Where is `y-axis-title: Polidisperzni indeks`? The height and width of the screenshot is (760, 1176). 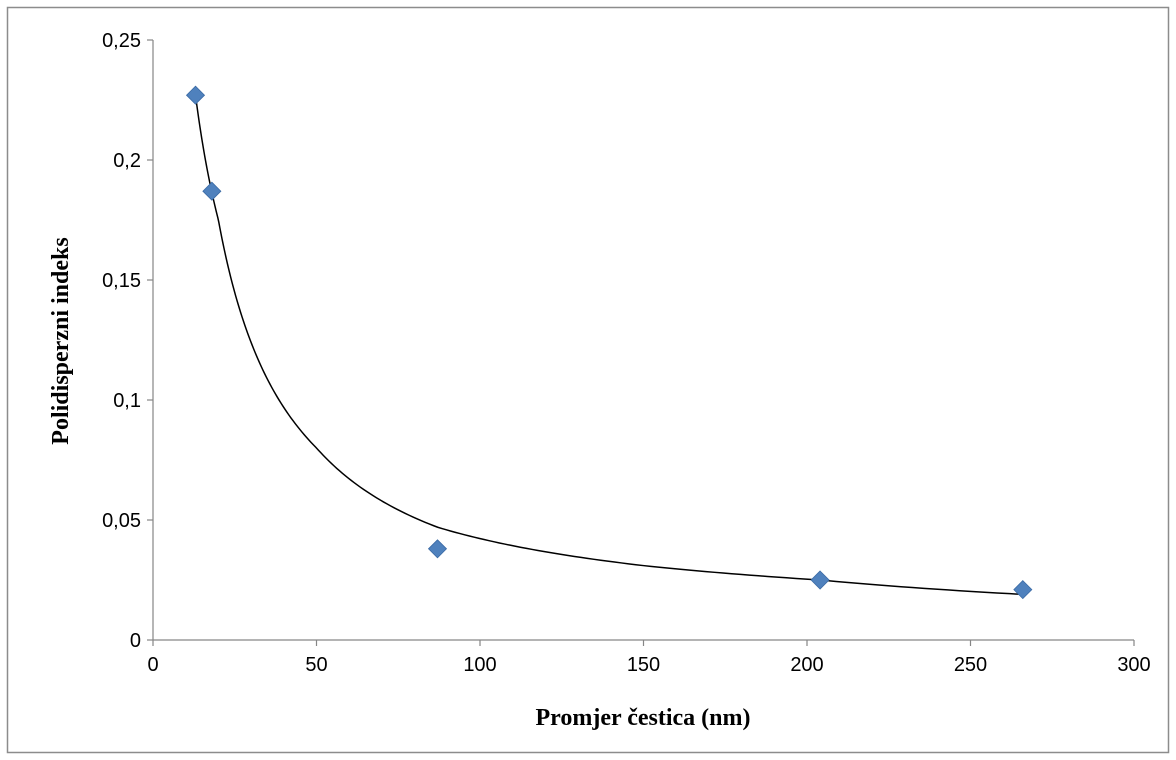
y-axis-title: Polidisperzni indeks is located at coordinates (61, 340).